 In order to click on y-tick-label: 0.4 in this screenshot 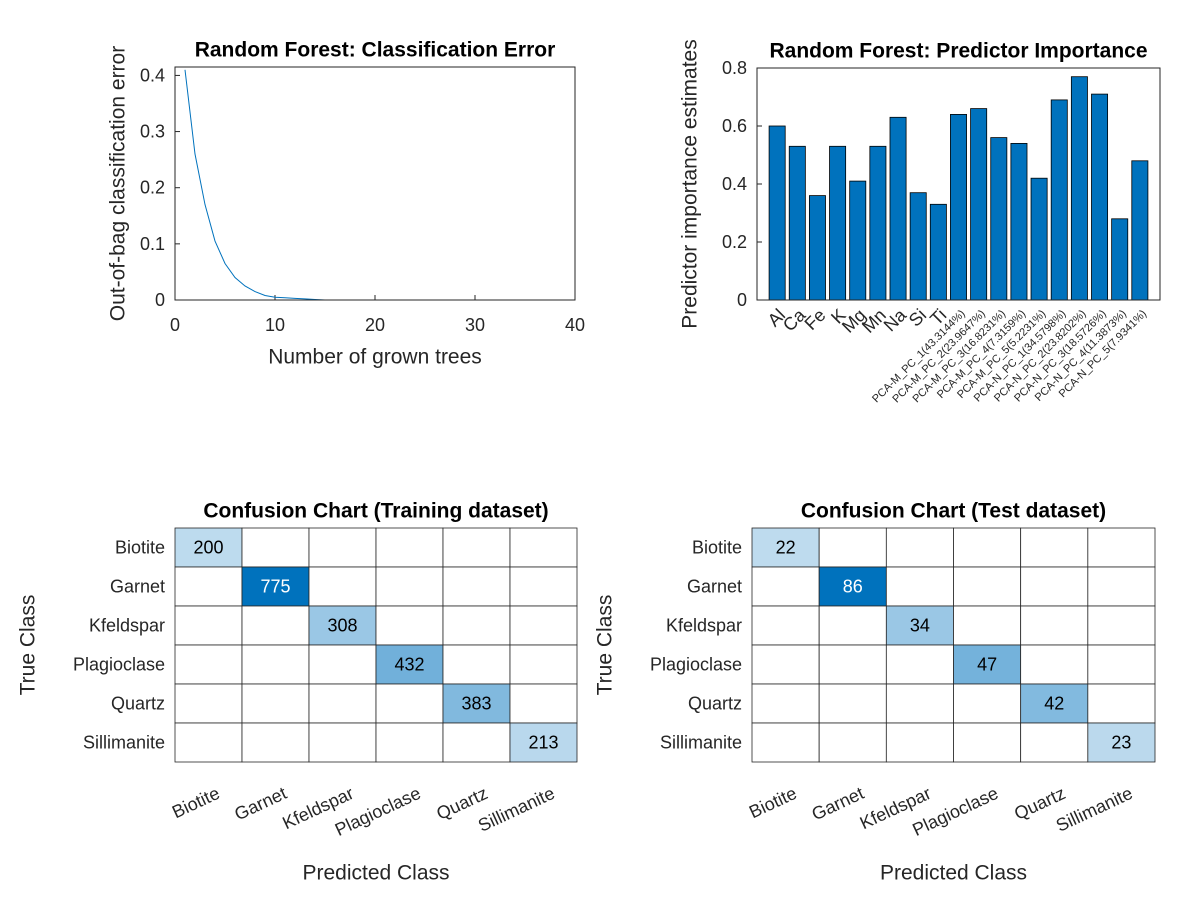, I will do `click(734, 184)`.